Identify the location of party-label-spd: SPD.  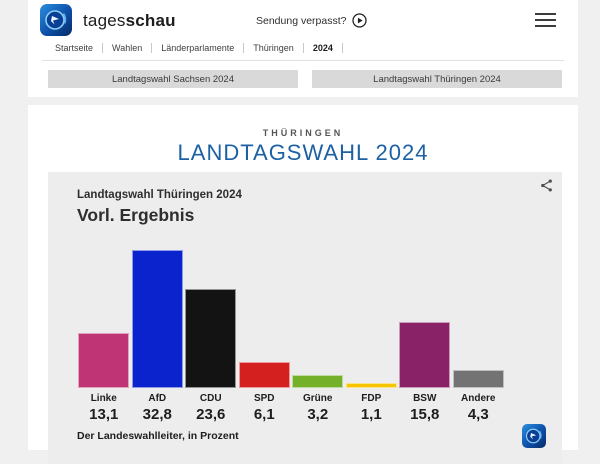
(264, 398).